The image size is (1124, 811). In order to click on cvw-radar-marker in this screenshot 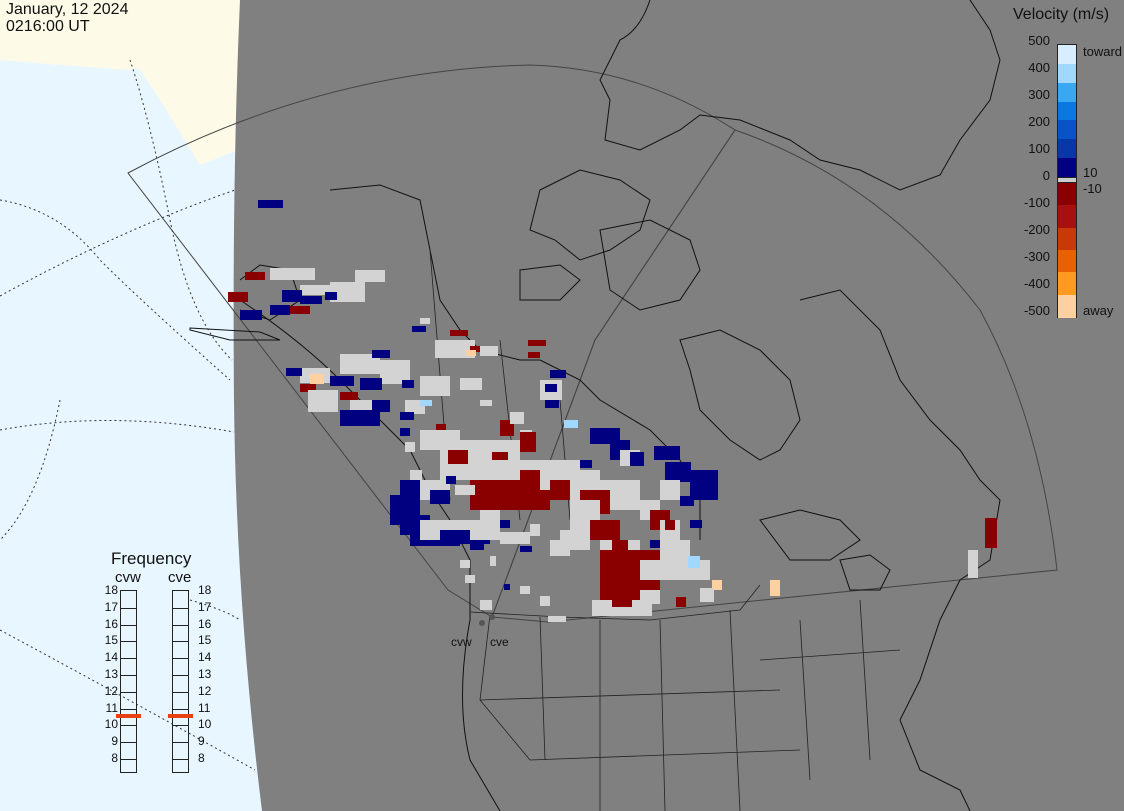, I will do `click(482, 623)`.